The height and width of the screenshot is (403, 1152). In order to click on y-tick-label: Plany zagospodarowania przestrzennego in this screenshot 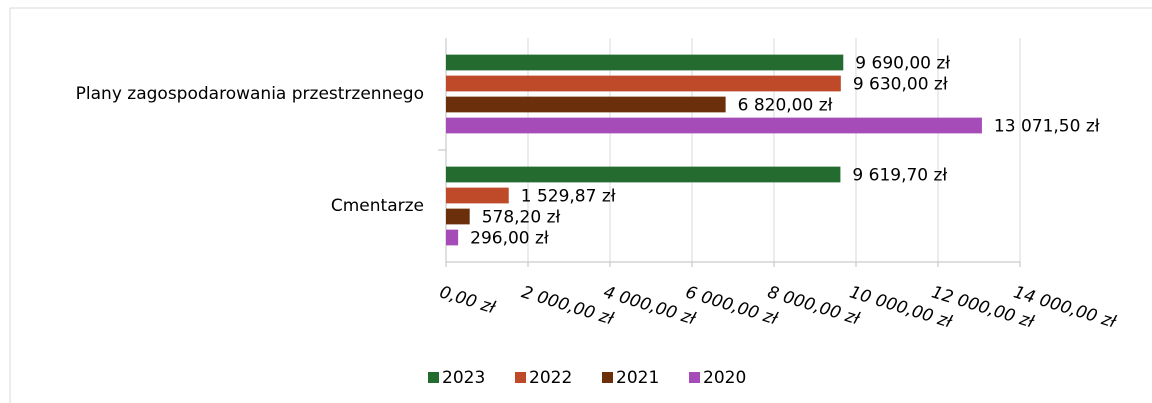, I will do `click(250, 94)`.